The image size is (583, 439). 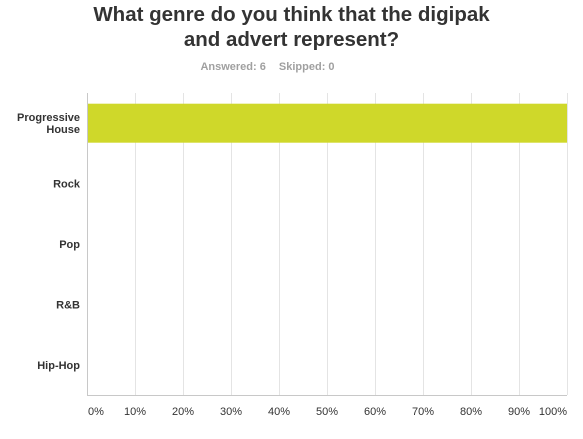 I want to click on category-label: Progressive, so click(x=48, y=118).